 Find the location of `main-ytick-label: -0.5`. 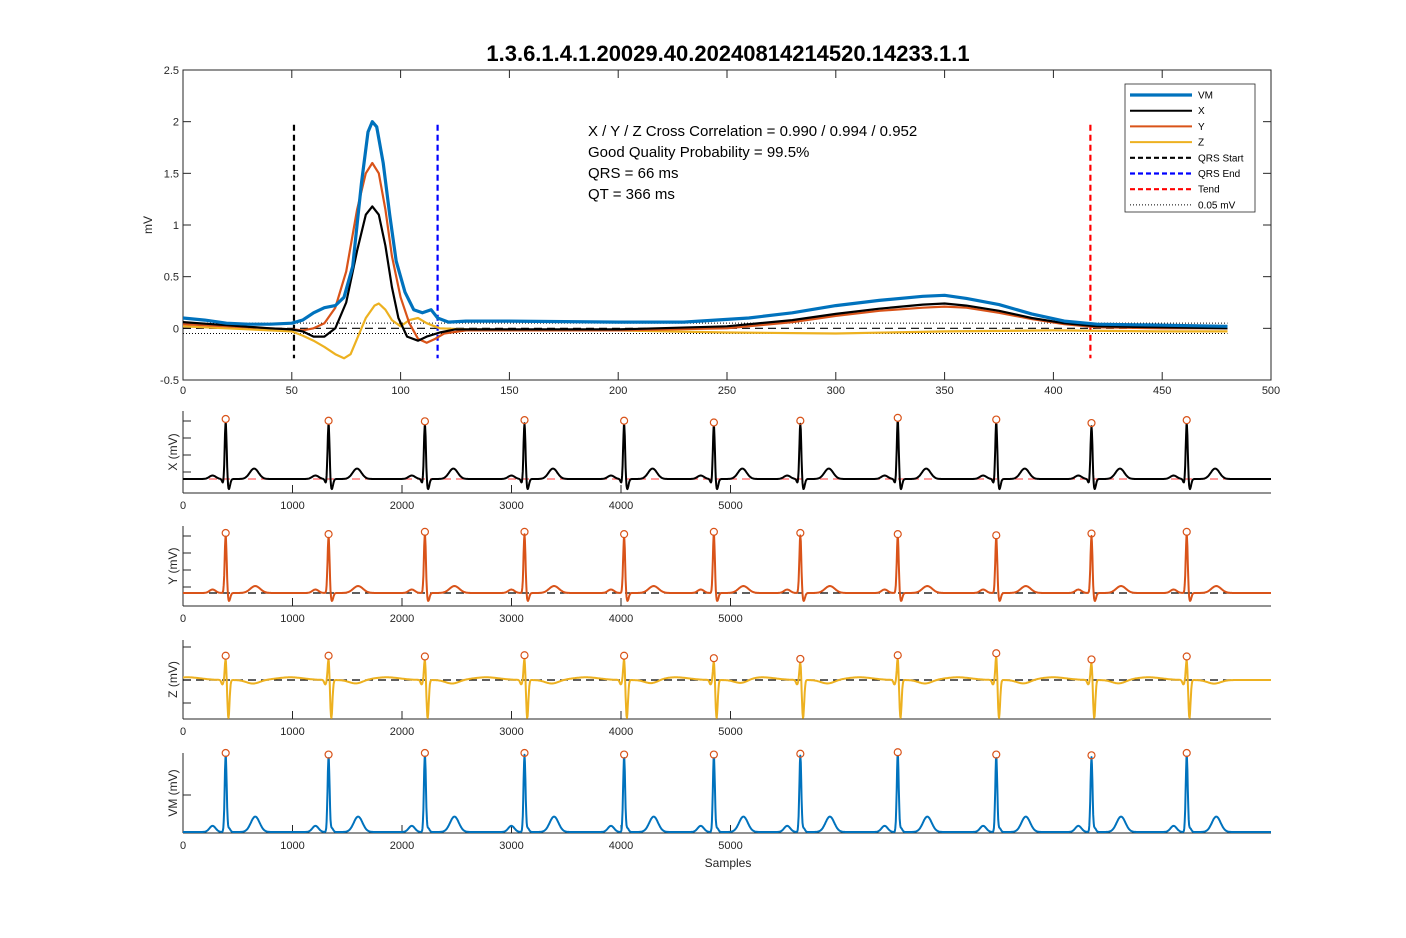

main-ytick-label: -0.5 is located at coordinates (169, 381).